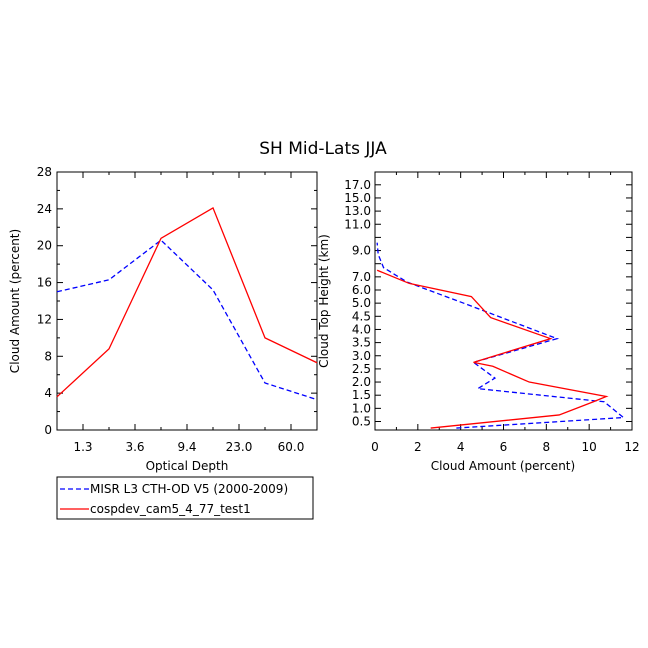 The height and width of the screenshot is (648, 648). Describe the element at coordinates (361, 343) in the screenshot. I see `right-y-tick-label: 3.5` at that location.